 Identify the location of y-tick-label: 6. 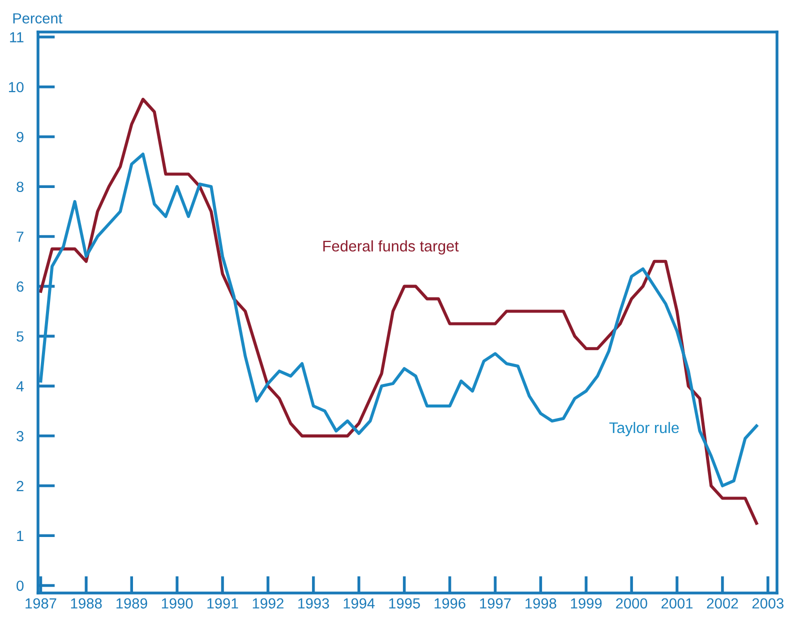
(20, 286).